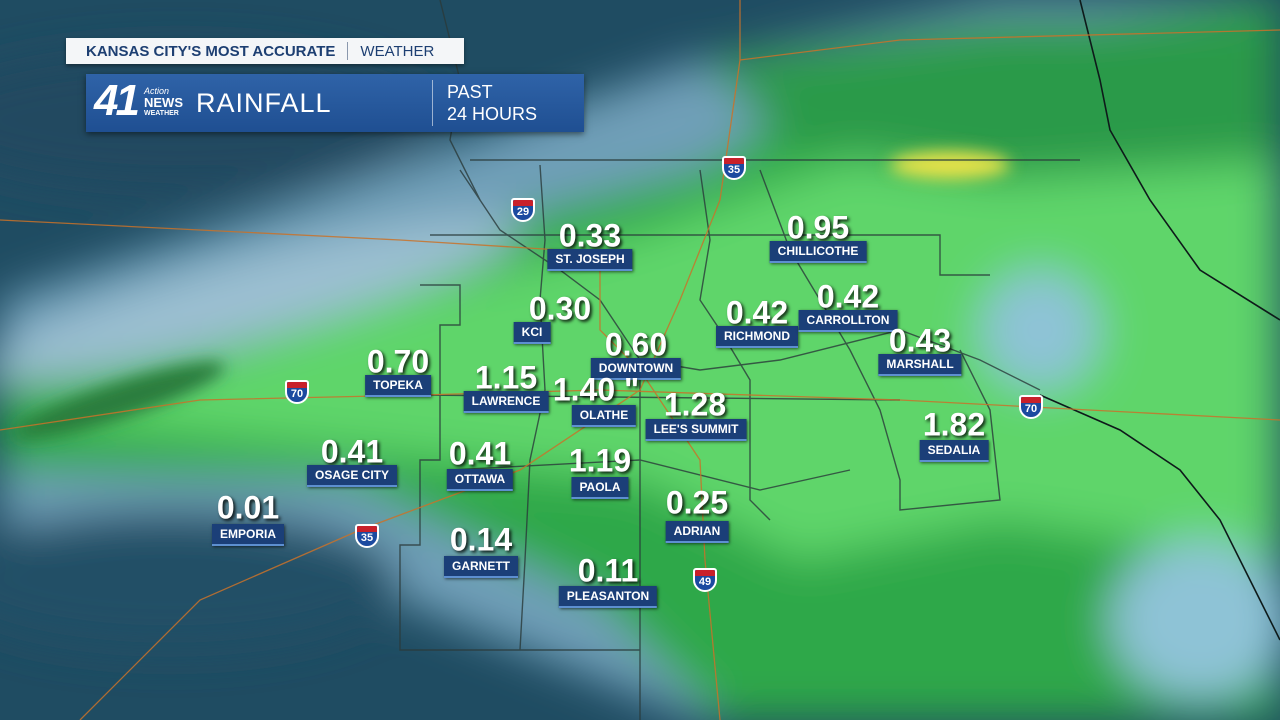 The height and width of the screenshot is (720, 1280). I want to click on city-label: TOPEKA, so click(398, 386).